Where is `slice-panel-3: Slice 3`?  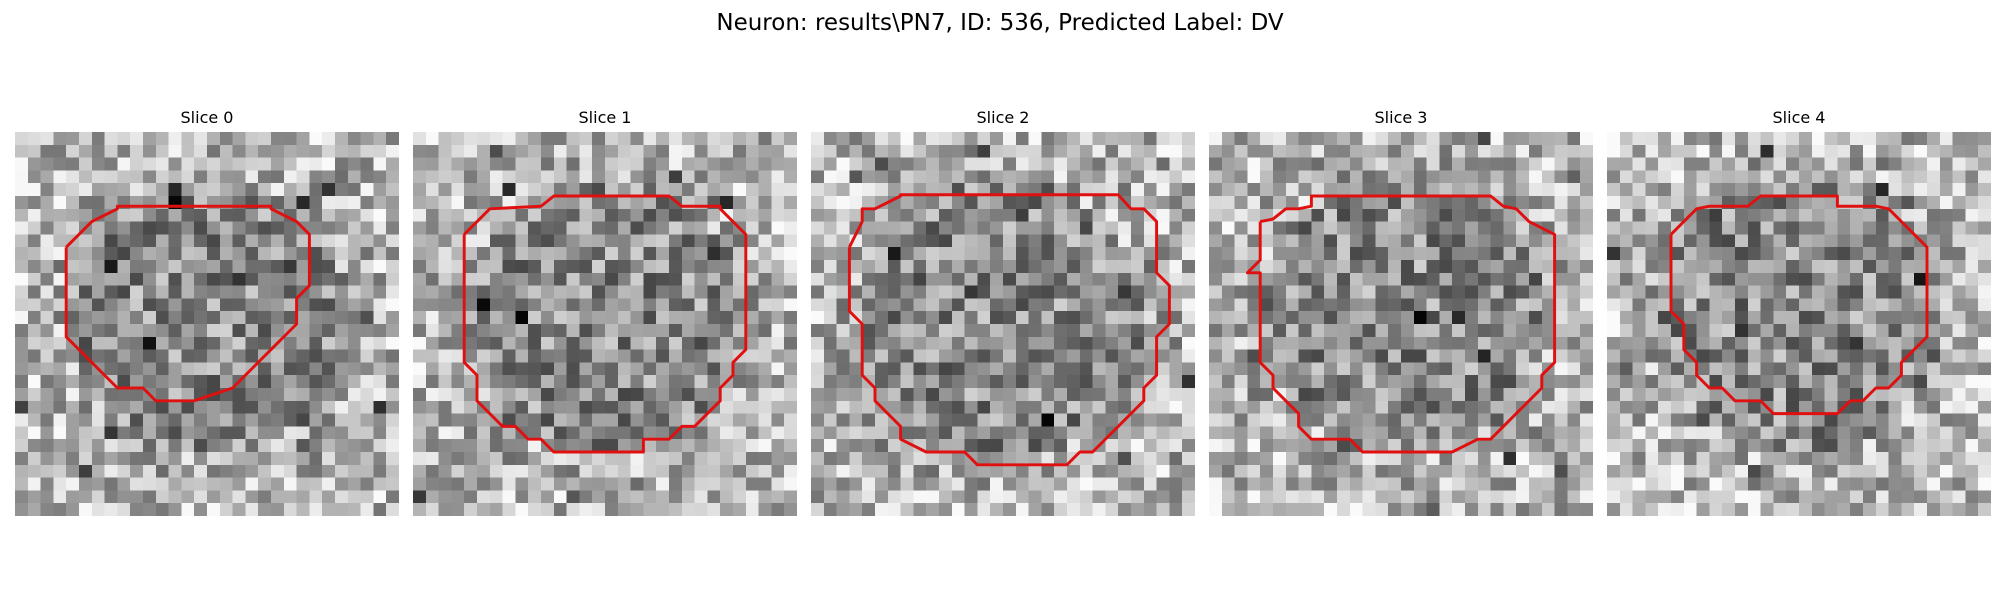 slice-panel-3: Slice 3 is located at coordinates (1401, 312).